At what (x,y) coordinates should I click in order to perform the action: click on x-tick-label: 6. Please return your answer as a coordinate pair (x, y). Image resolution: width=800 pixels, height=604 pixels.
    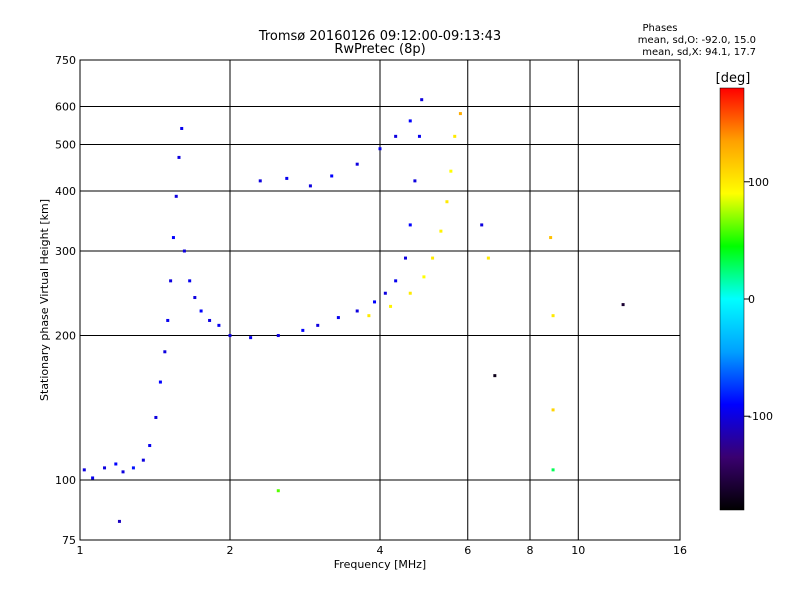
    Looking at the image, I should click on (467, 550).